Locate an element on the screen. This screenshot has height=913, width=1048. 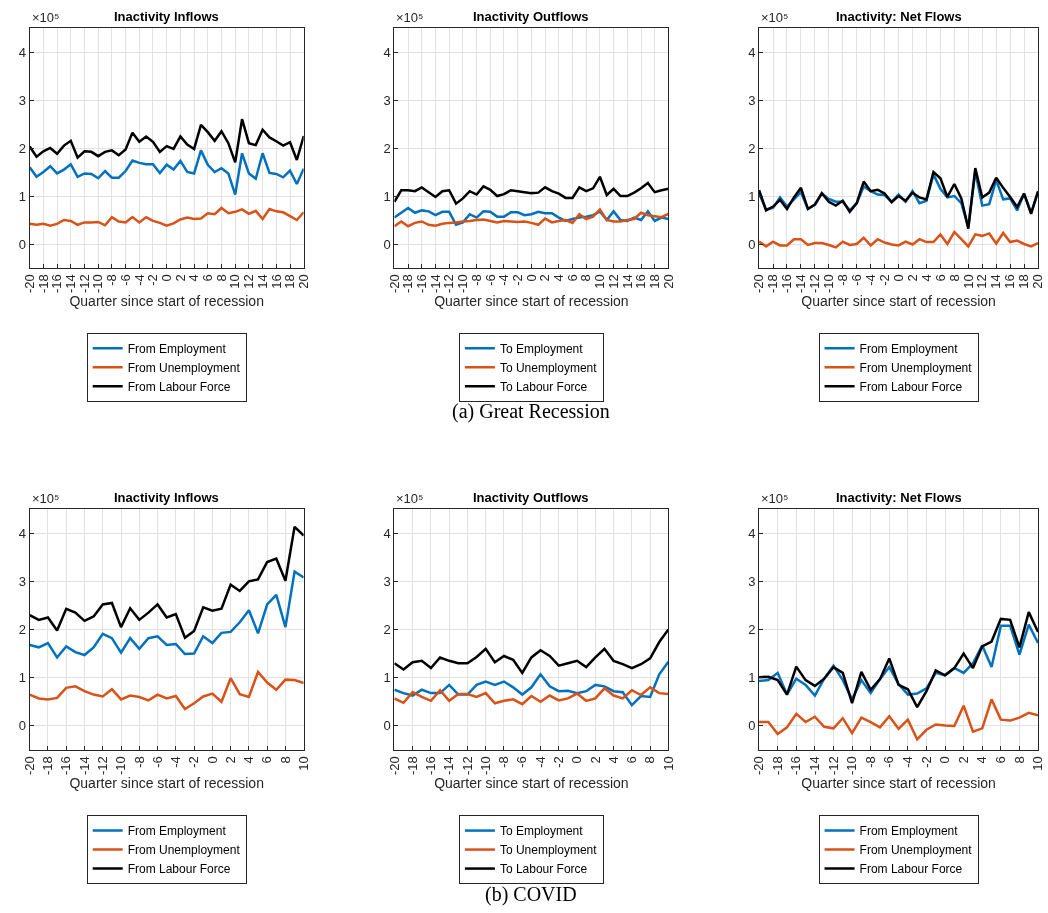
legend-label: To Unemployment is located at coordinates (548, 367).